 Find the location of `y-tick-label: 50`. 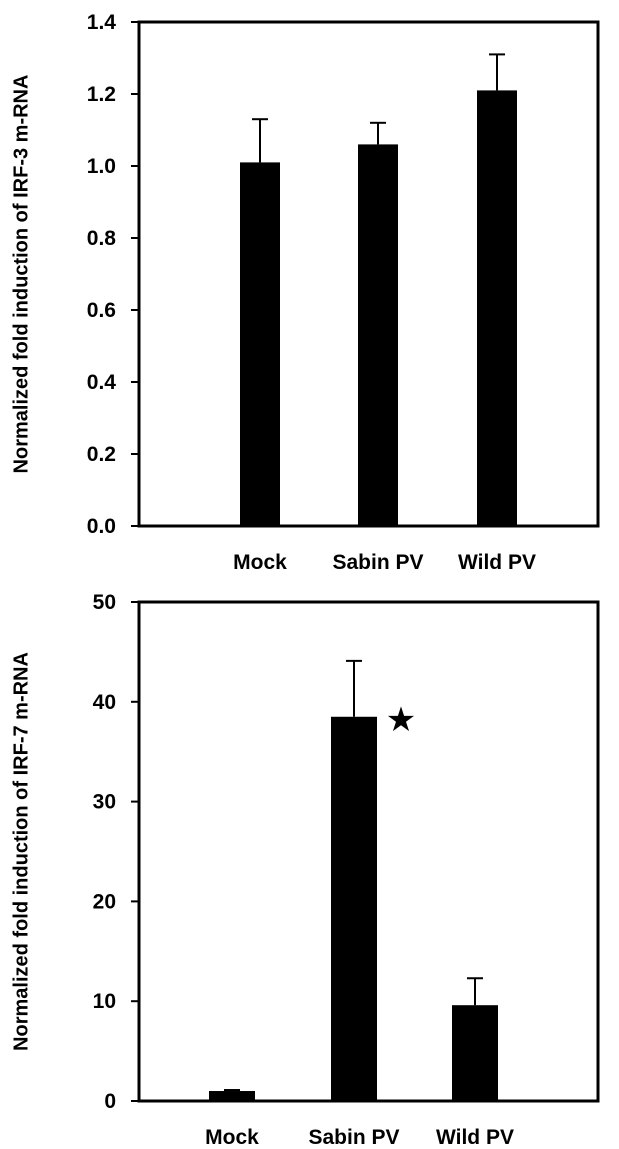

y-tick-label: 50 is located at coordinates (104, 602).